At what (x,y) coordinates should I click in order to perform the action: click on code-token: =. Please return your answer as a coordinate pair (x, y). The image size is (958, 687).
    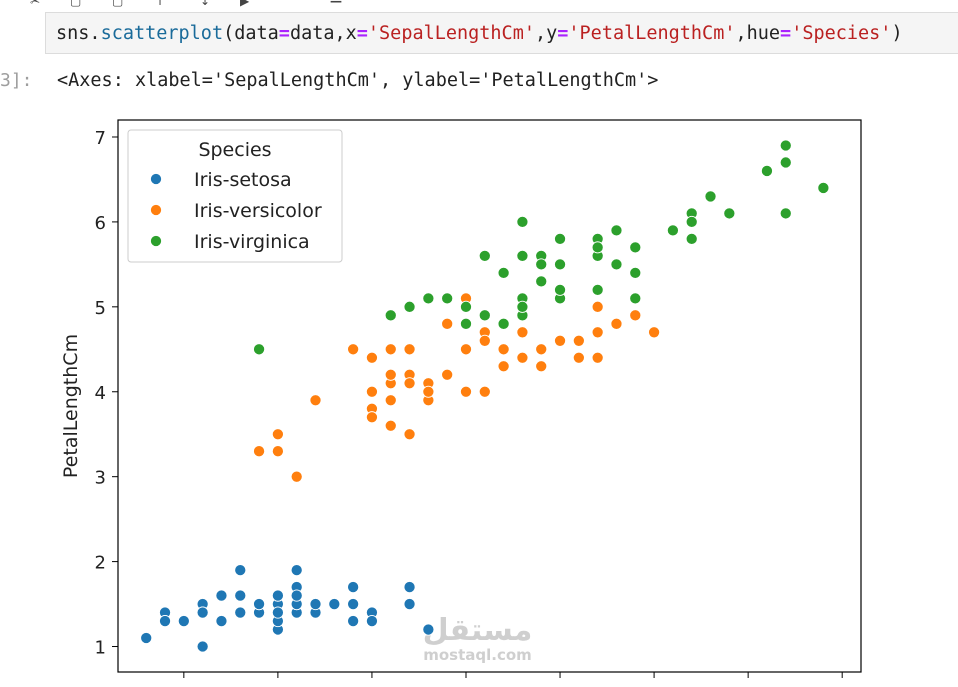
    Looking at the image, I should click on (284, 33).